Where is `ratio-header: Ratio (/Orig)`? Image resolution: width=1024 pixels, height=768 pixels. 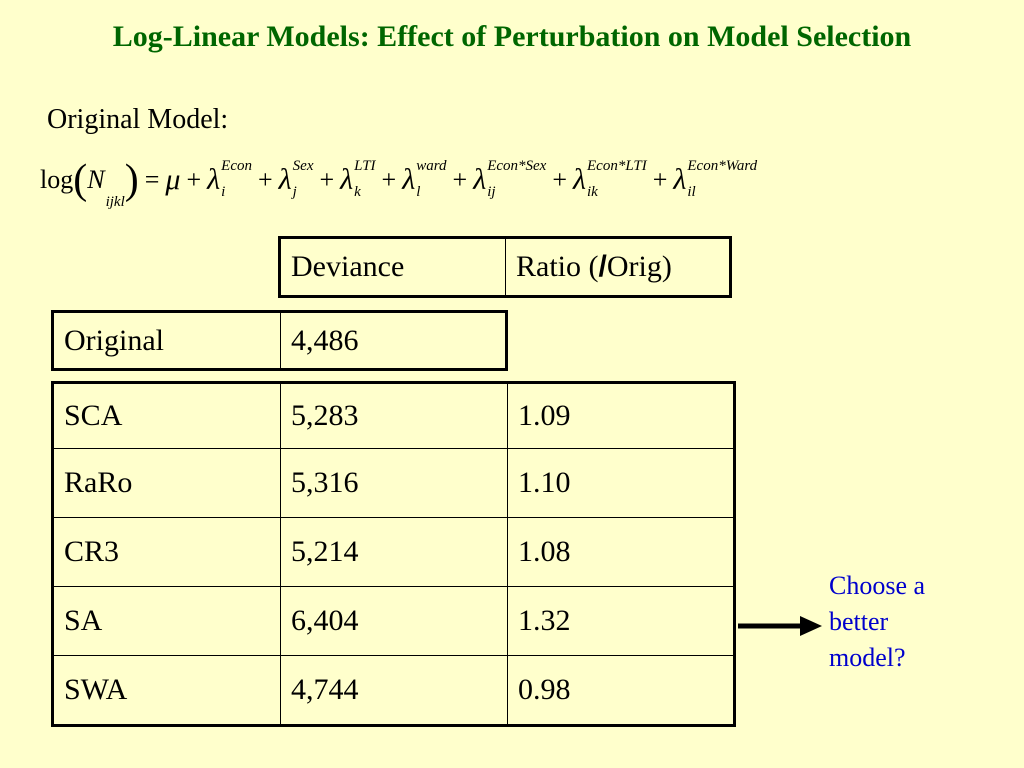
ratio-header: Ratio (/Orig) is located at coordinates (618, 267).